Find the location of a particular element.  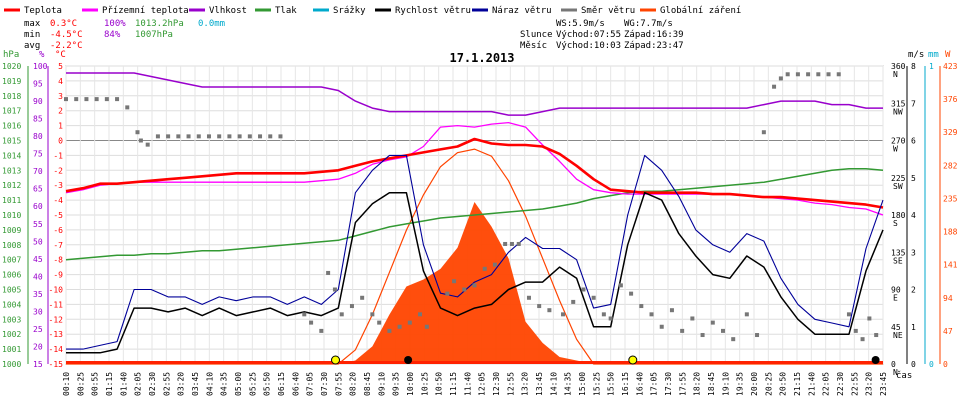

hum-tick: 90 is located at coordinates (38, 101).